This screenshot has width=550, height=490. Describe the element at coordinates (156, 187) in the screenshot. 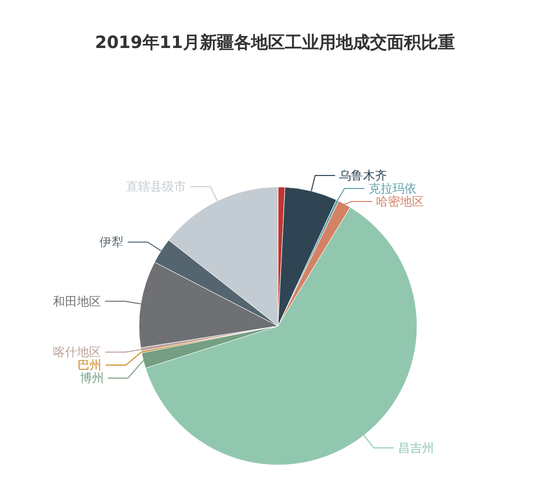

I see `slice-label: 直辖县级市` at that location.